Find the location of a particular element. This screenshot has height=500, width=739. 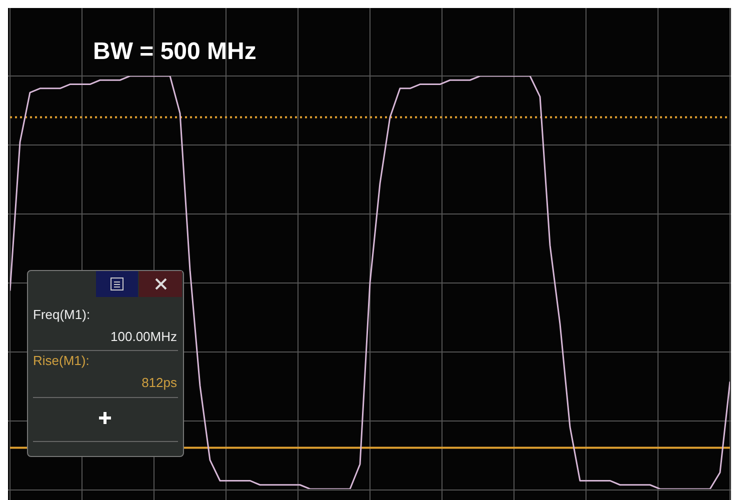

annotation: Freq(M1): is located at coordinates (61, 314).